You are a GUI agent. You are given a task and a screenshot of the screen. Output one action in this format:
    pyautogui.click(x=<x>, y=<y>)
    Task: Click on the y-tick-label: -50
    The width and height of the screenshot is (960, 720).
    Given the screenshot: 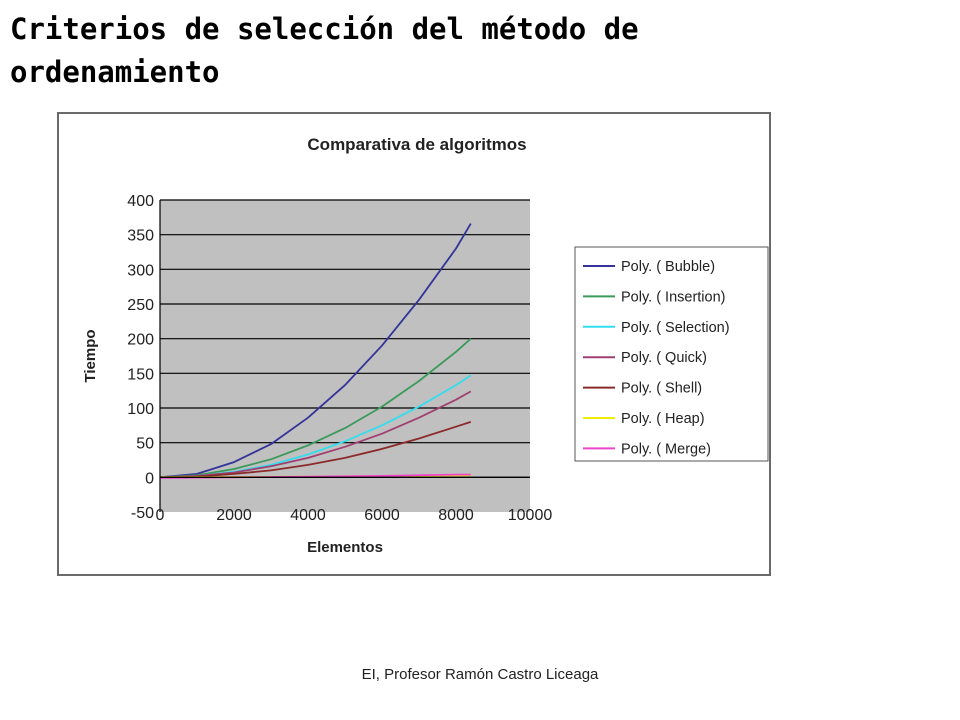 What is the action you would take?
    pyautogui.click(x=142, y=513)
    